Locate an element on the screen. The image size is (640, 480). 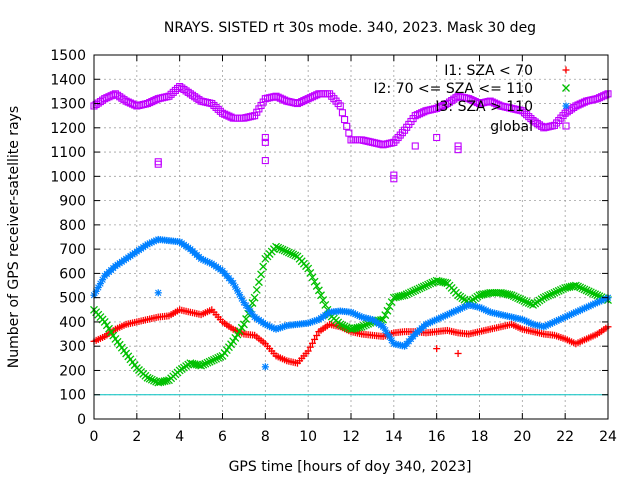
legend-marker-d2 is located at coordinates (566, 106).